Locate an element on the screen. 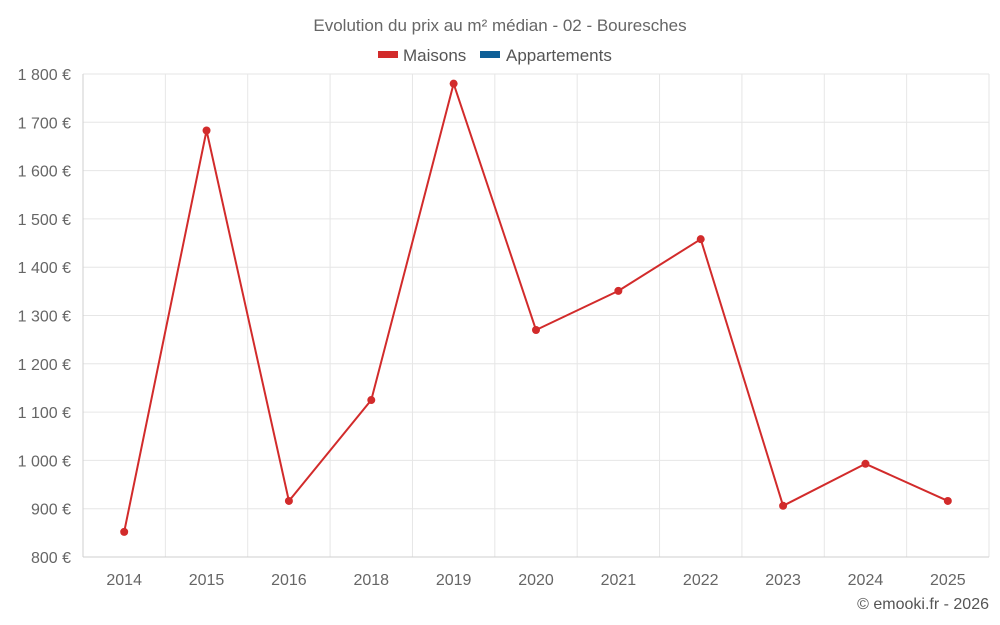 The width and height of the screenshot is (1000, 625). x-tick-label: 2025 is located at coordinates (948, 580).